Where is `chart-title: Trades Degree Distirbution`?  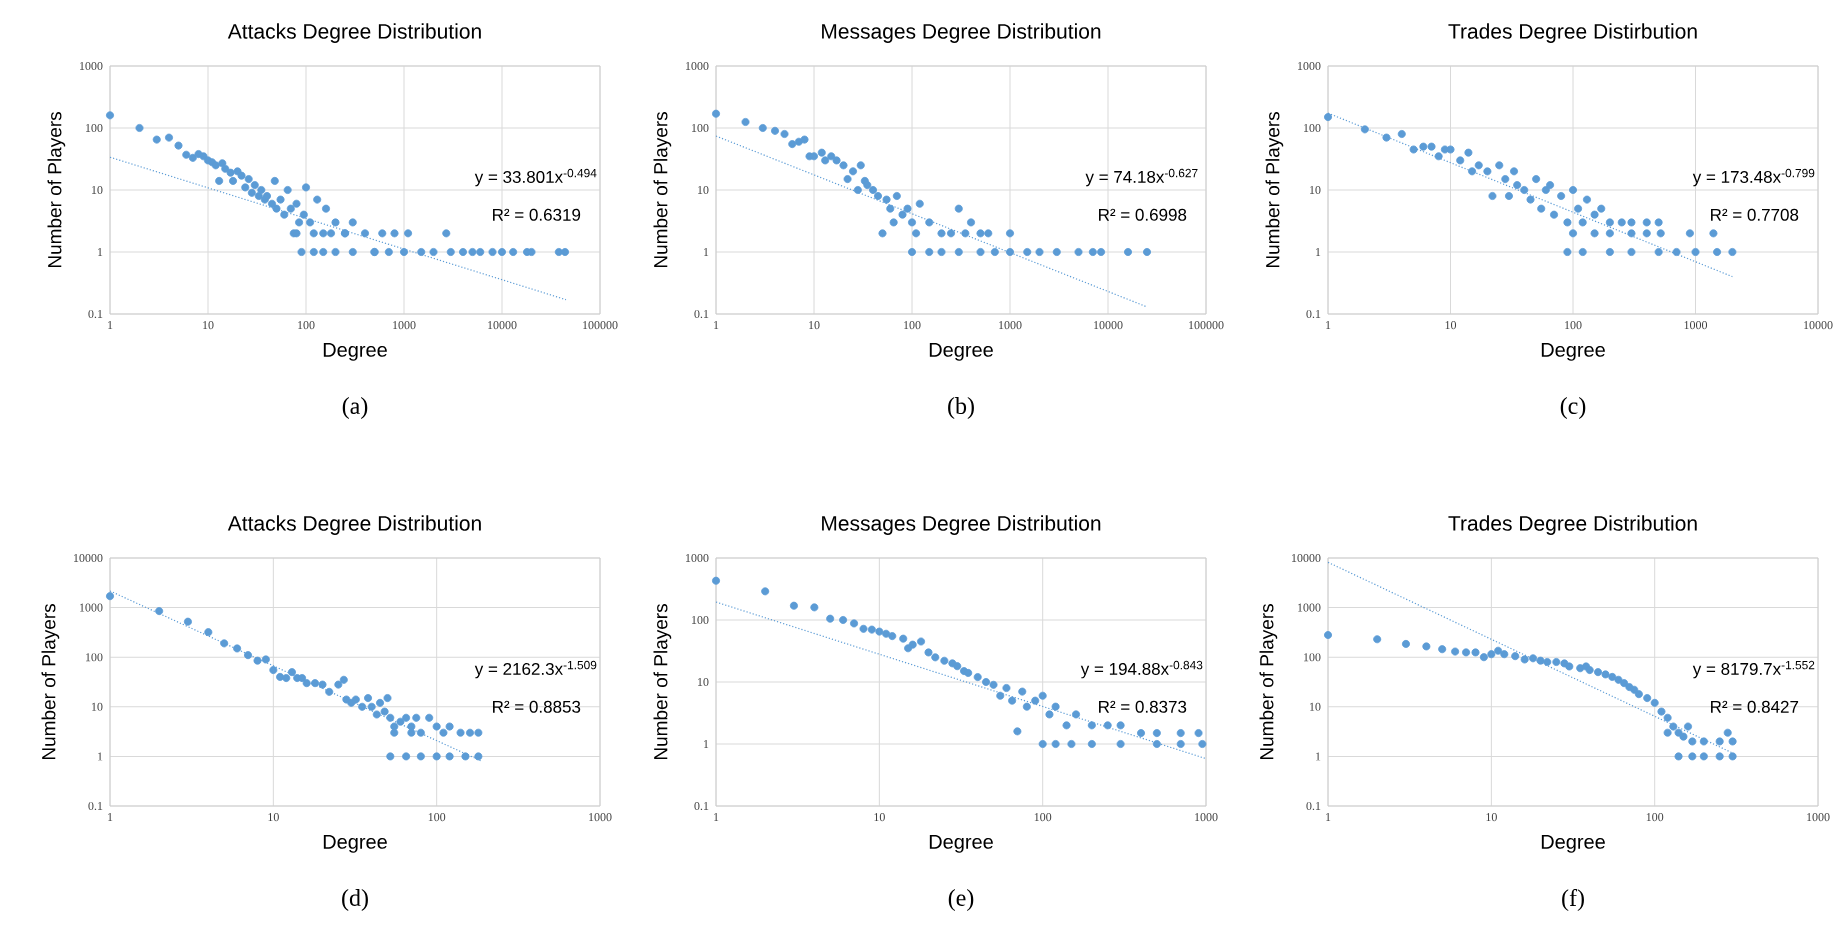
chart-title: Trades Degree Distirbution is located at coordinates (1572, 33).